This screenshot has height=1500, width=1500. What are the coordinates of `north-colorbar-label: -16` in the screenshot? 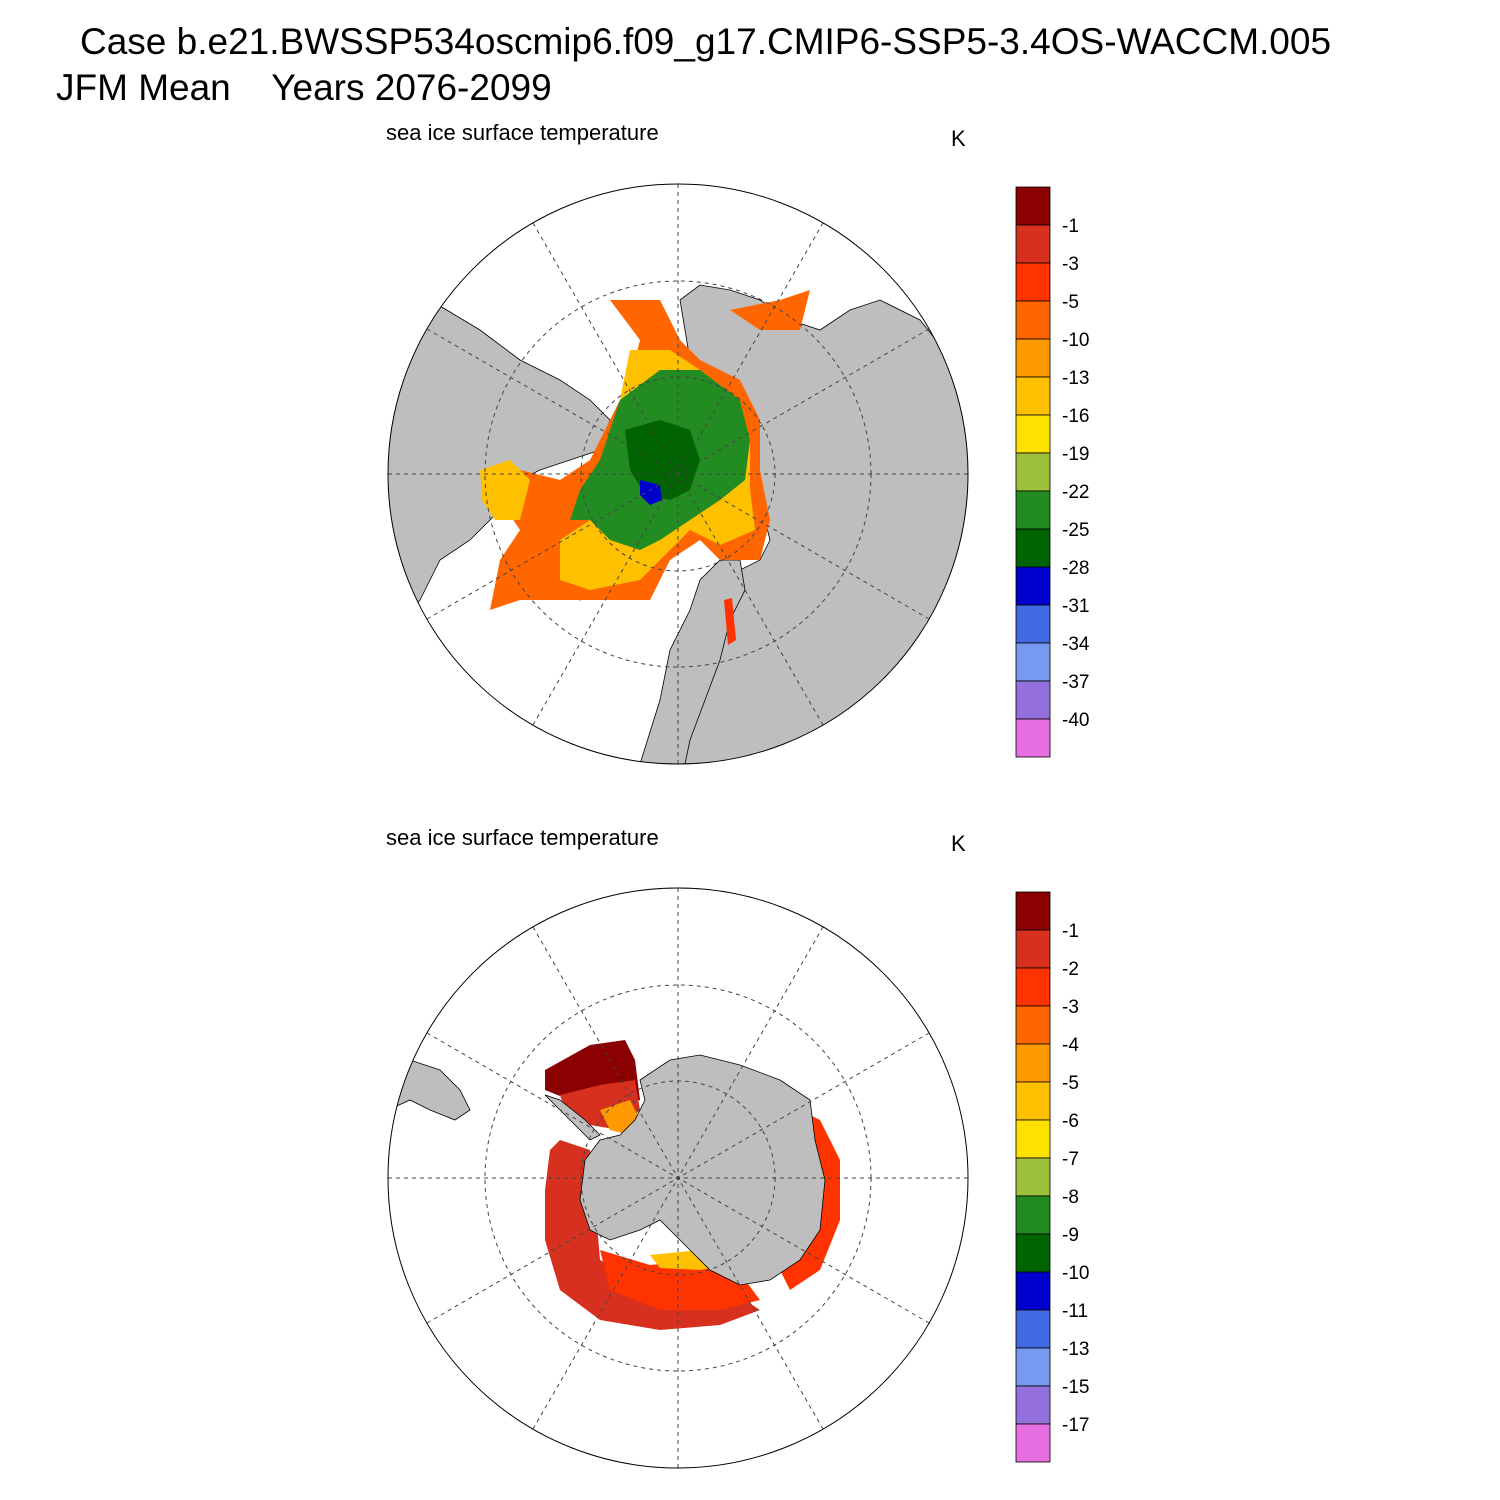 It's located at (1075, 416).